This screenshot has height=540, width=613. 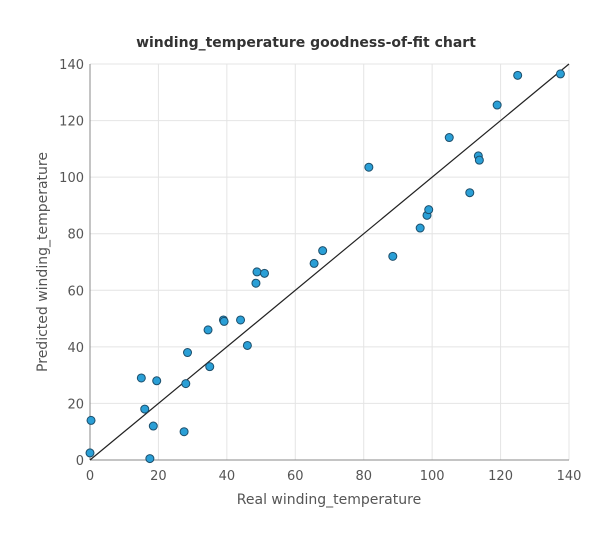 I want to click on y-tick-label: 0, so click(x=80, y=461).